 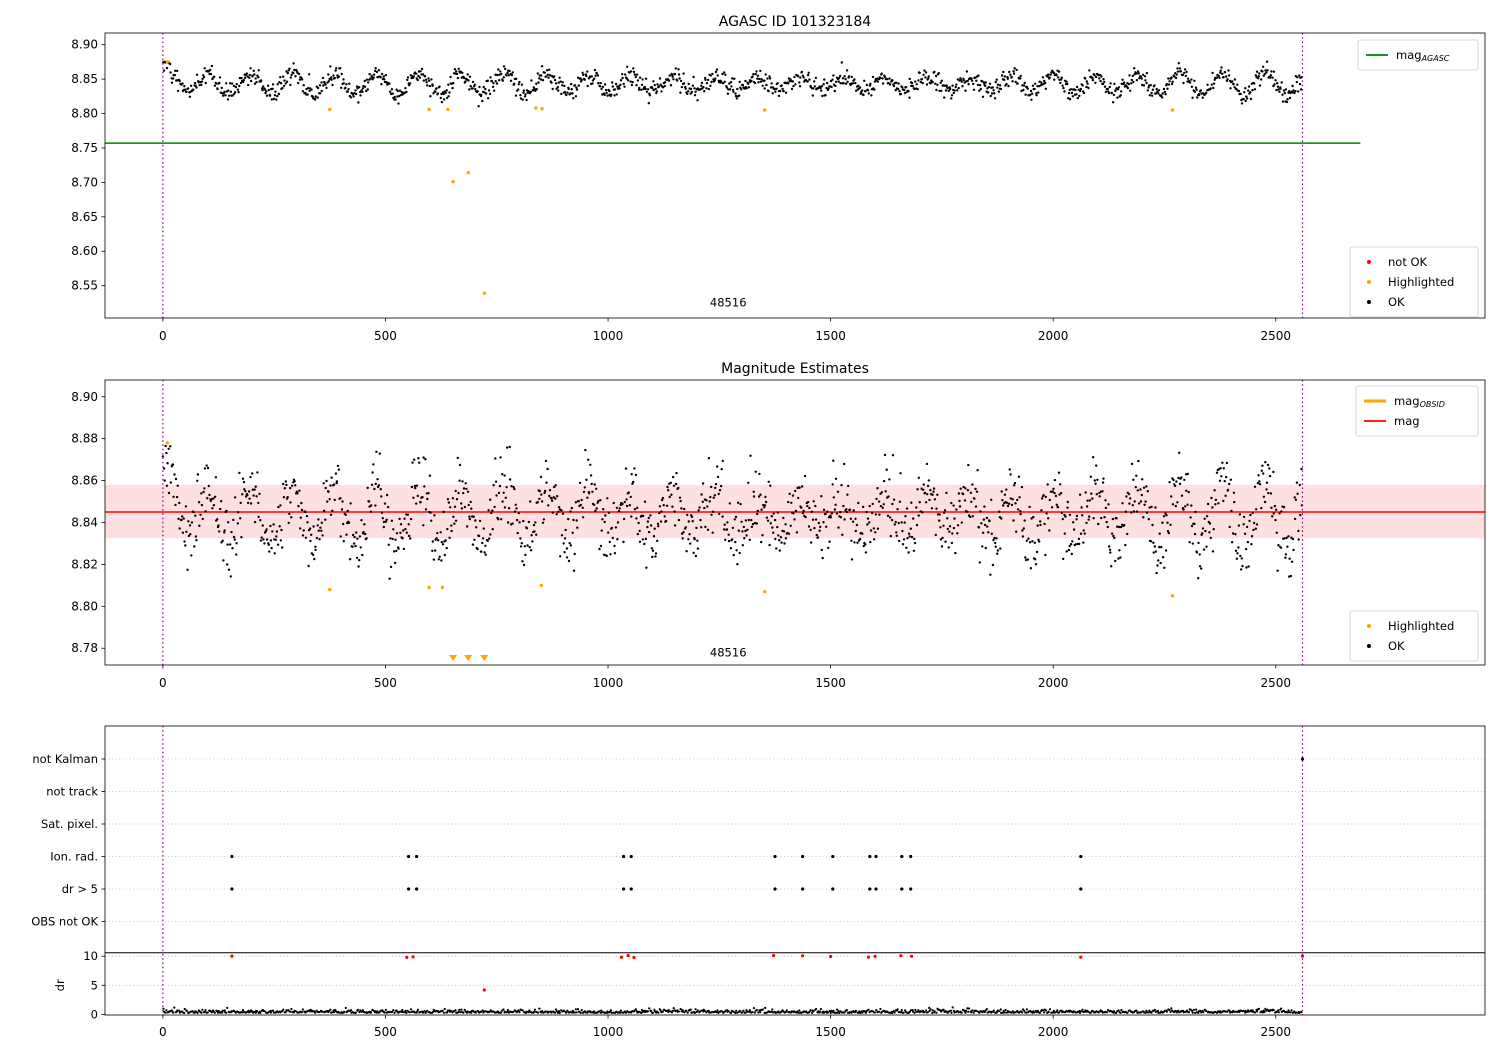 I want to click on dr-points, so click(x=732, y=1010).